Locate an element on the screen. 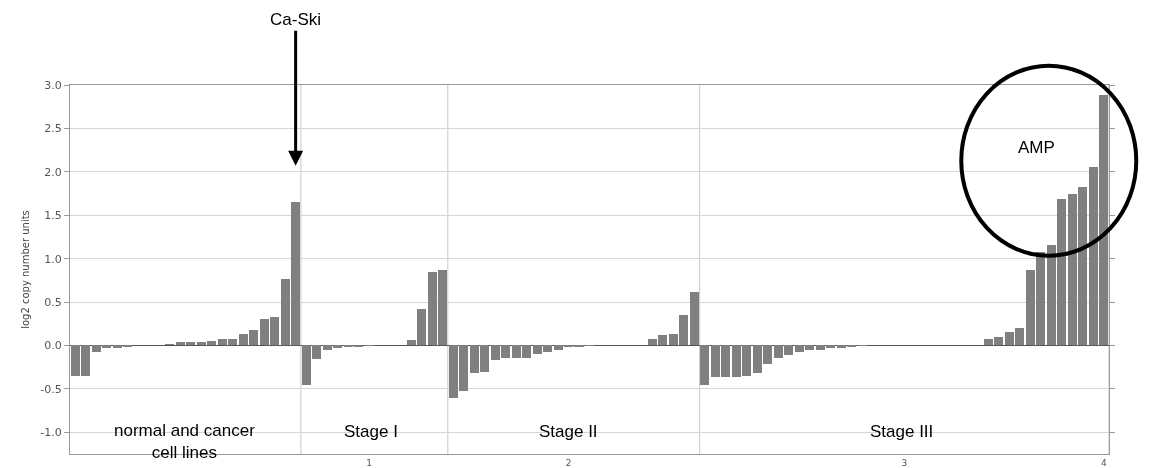 Image resolution: width=1161 pixels, height=468 pixels. y-tick-label: 2.5 is located at coordinates (53, 129).